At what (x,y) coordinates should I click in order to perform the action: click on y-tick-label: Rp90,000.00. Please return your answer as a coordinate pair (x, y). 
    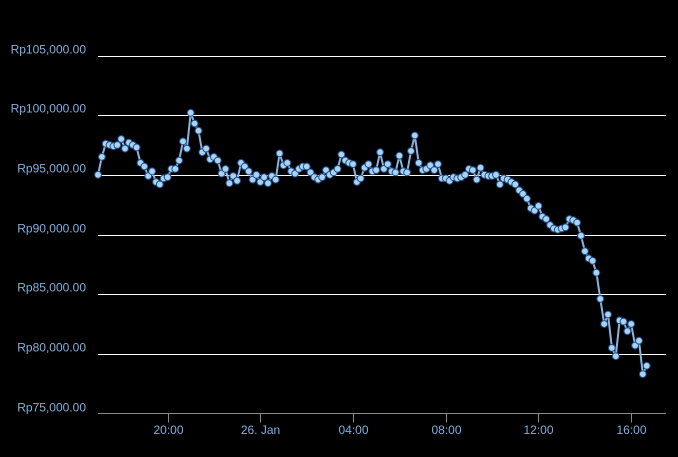
    Looking at the image, I should click on (51, 229).